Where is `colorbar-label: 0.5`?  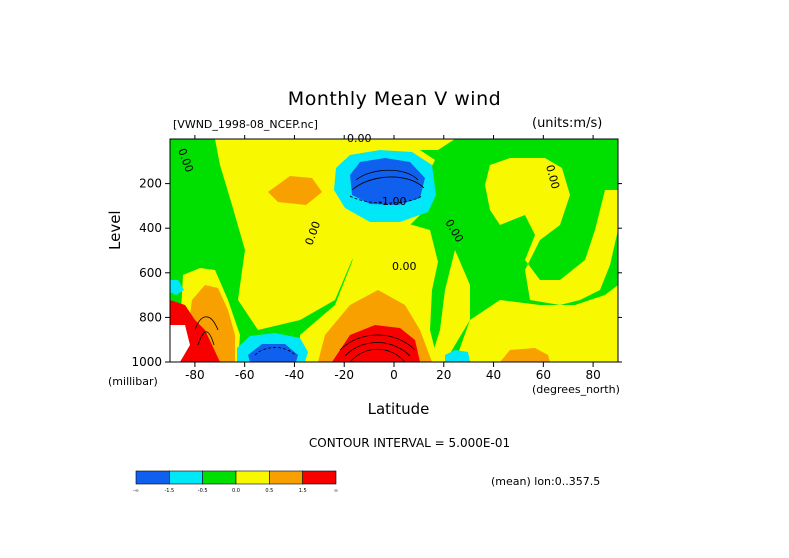
colorbar-label: 0.5 is located at coordinates (269, 491).